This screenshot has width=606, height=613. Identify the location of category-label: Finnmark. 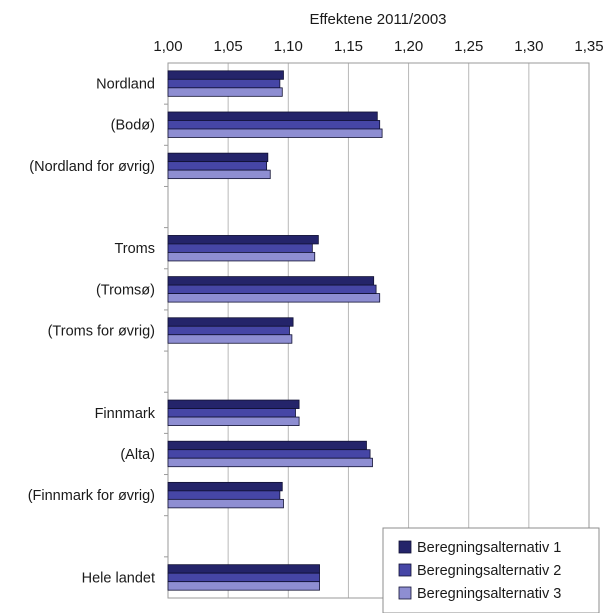
(125, 414).